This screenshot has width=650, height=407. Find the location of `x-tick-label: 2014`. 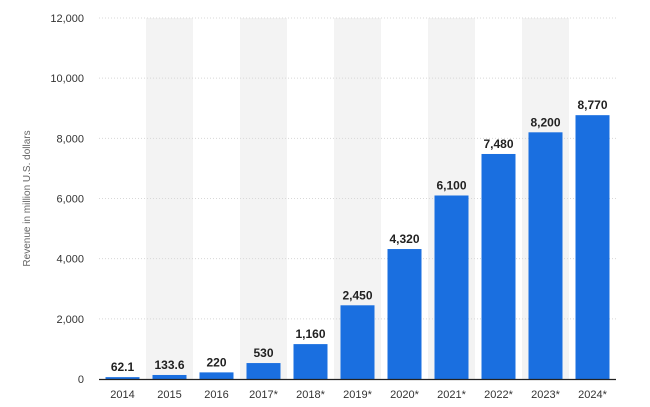

x-tick-label: 2014 is located at coordinates (122, 395).